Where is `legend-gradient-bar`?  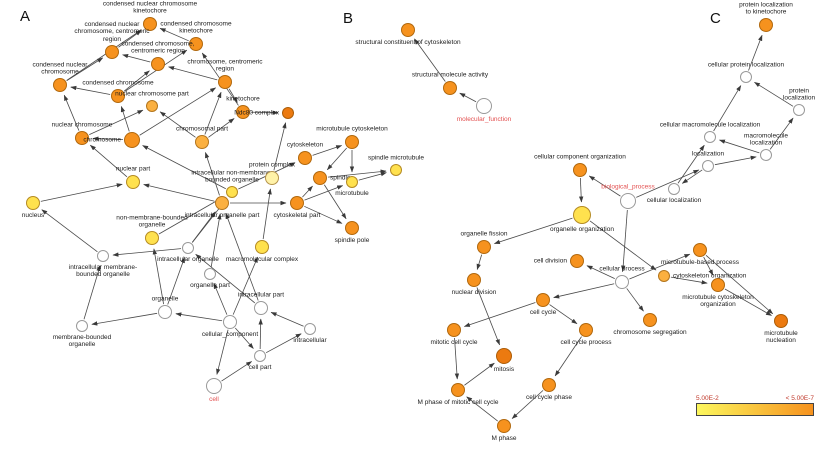 legend-gradient-bar is located at coordinates (755, 409).